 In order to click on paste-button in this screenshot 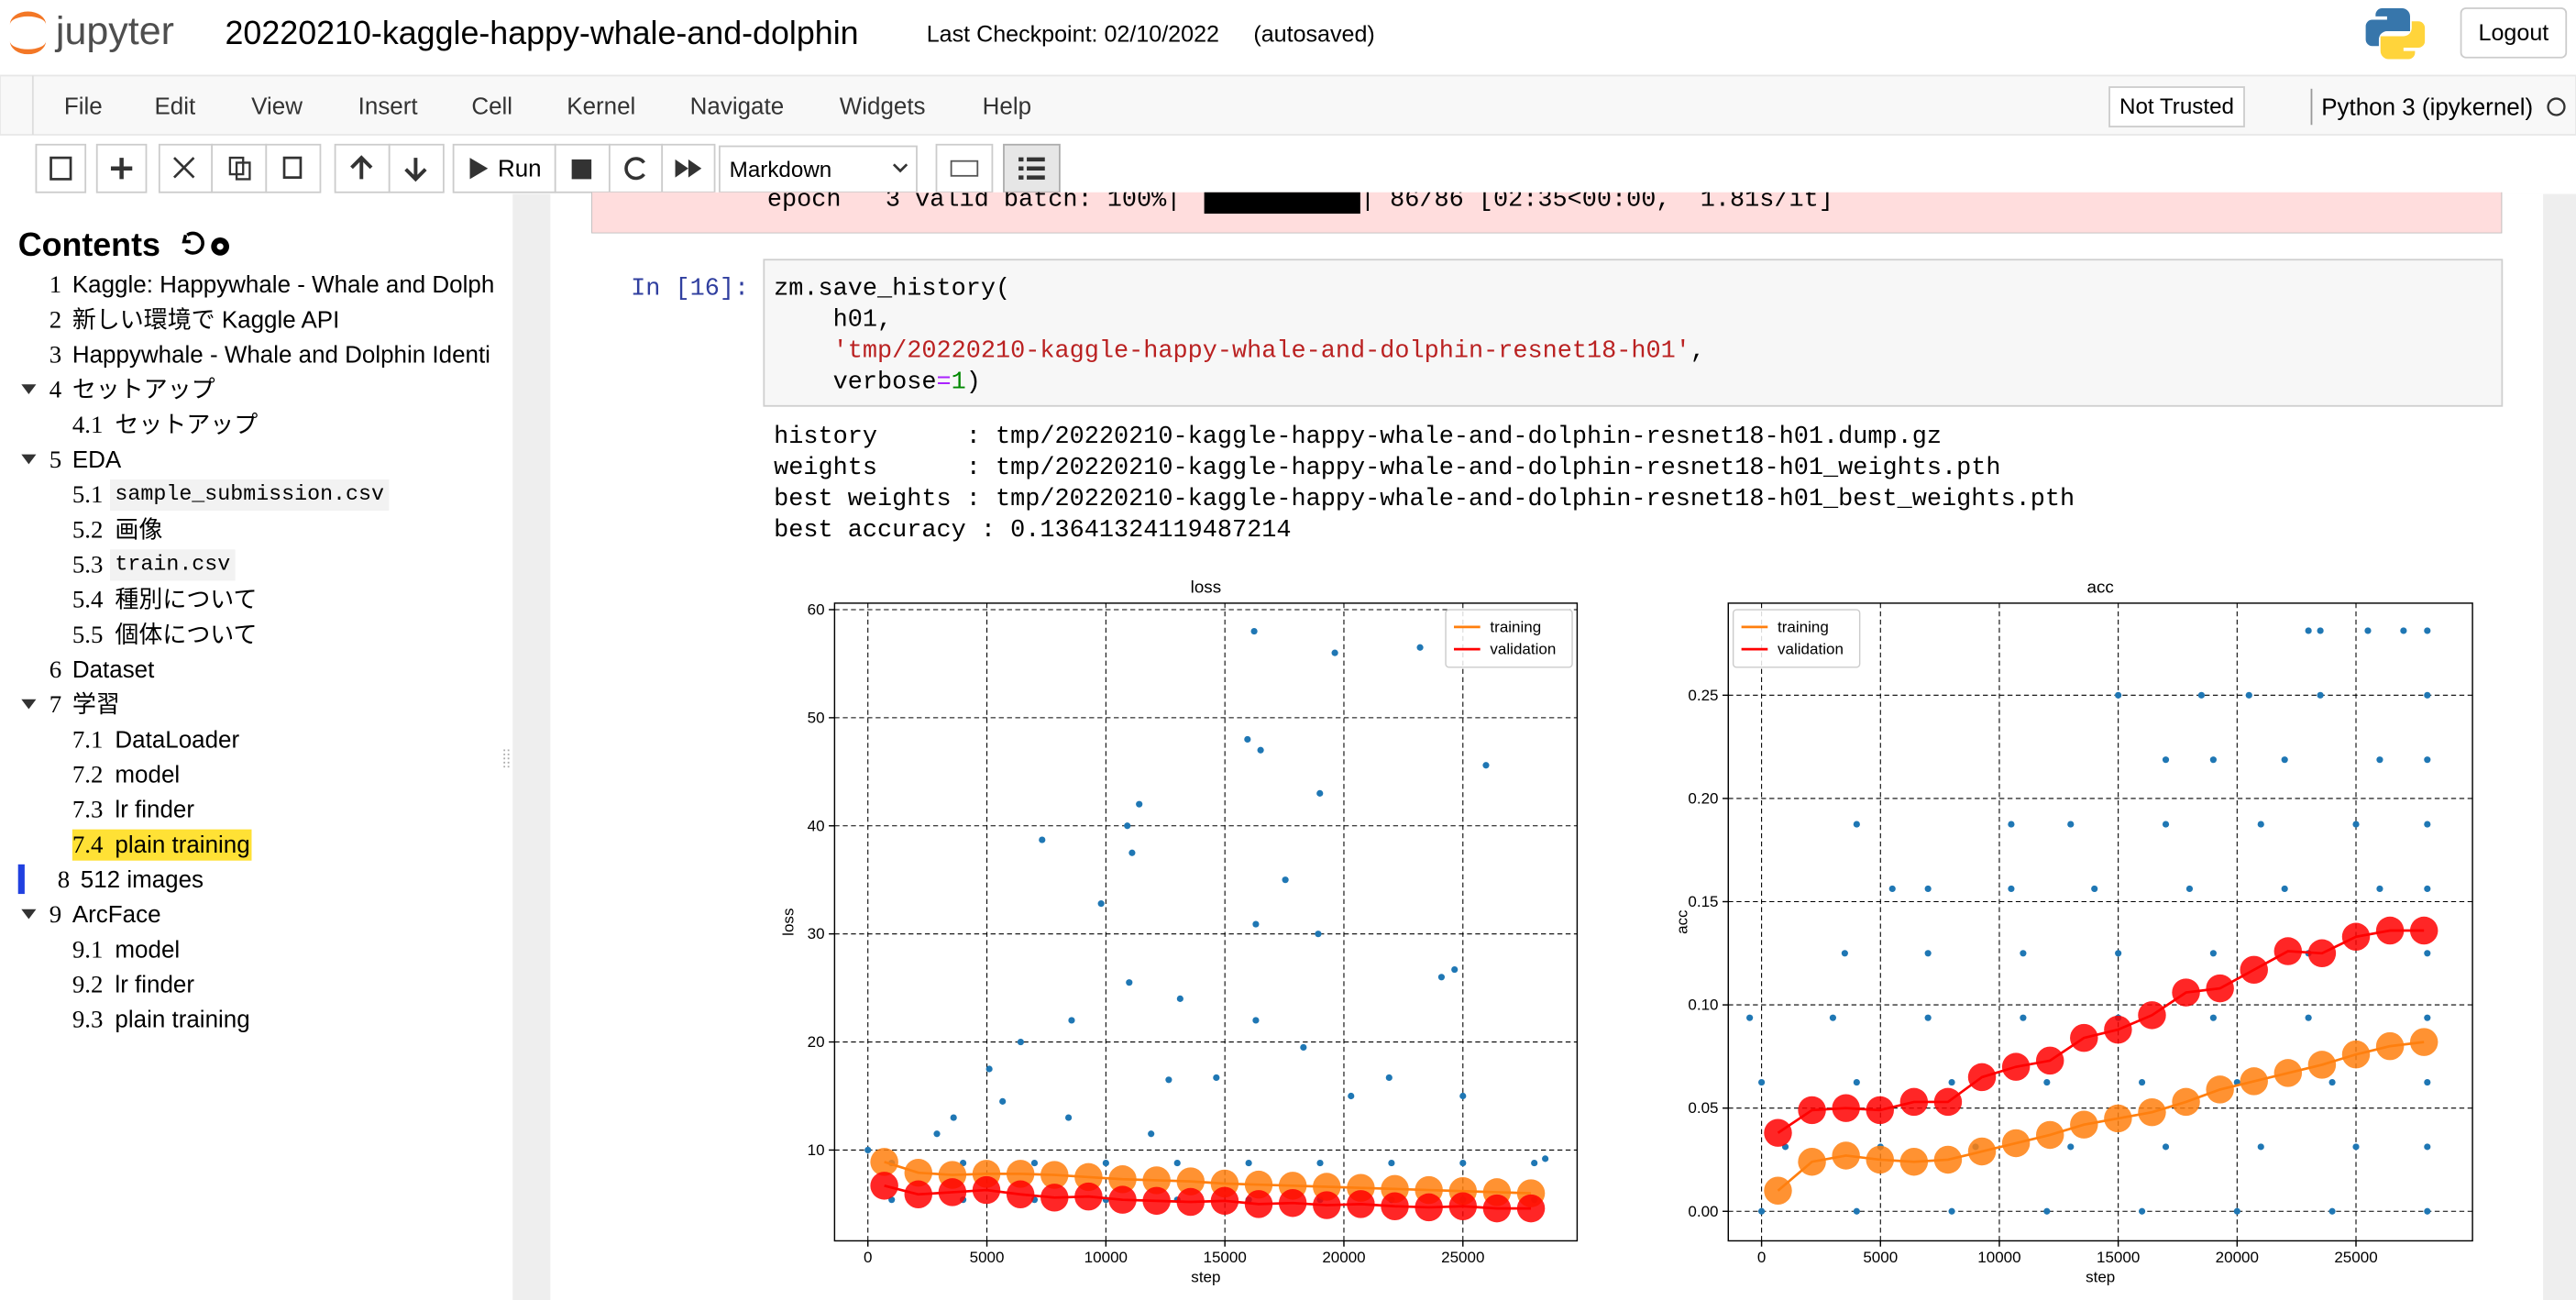, I will do `click(293, 168)`.